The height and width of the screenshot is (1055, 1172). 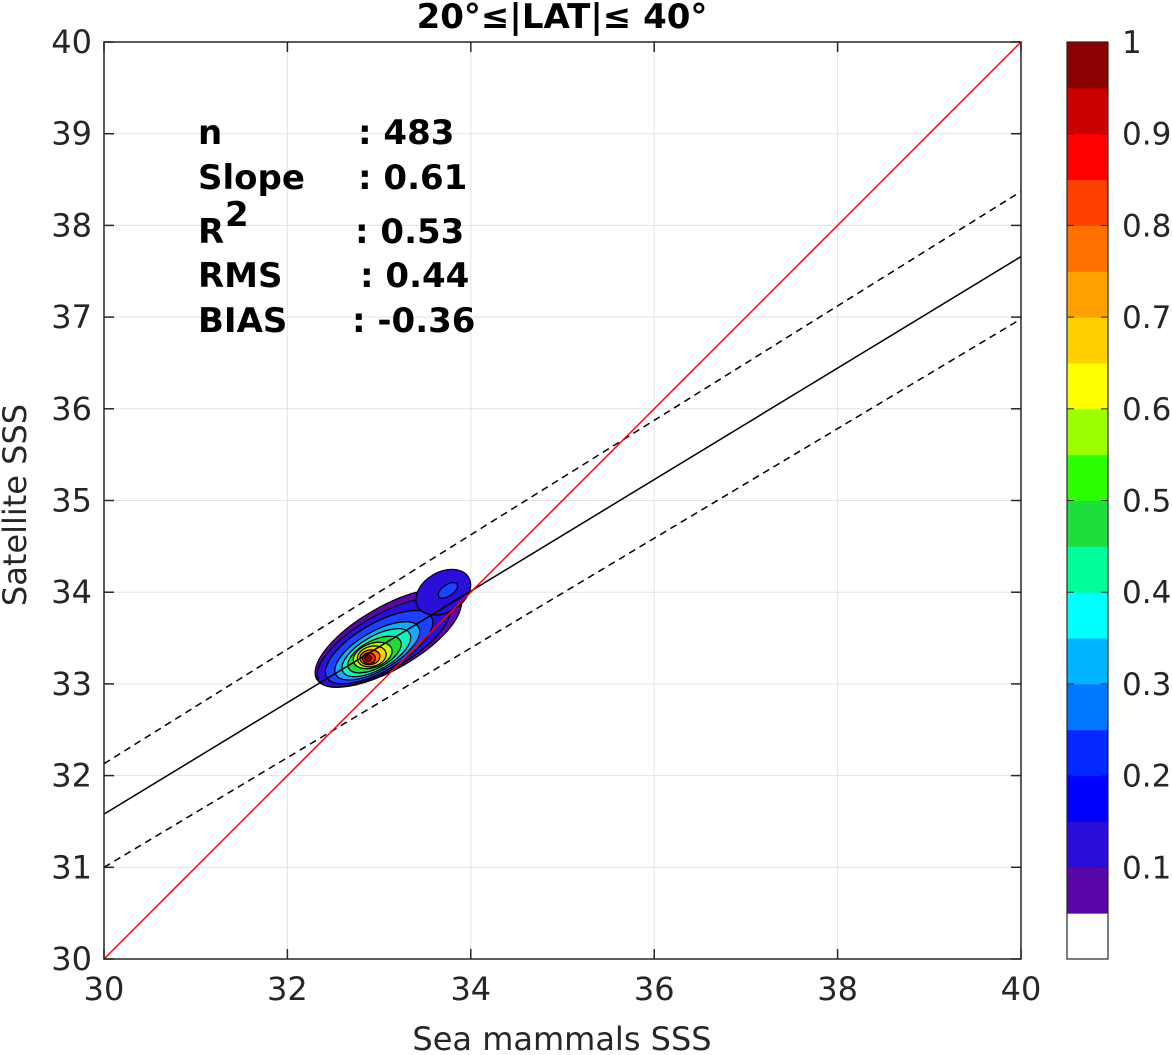 I want to click on stat-value-bias: : -0.36, so click(x=413, y=321).